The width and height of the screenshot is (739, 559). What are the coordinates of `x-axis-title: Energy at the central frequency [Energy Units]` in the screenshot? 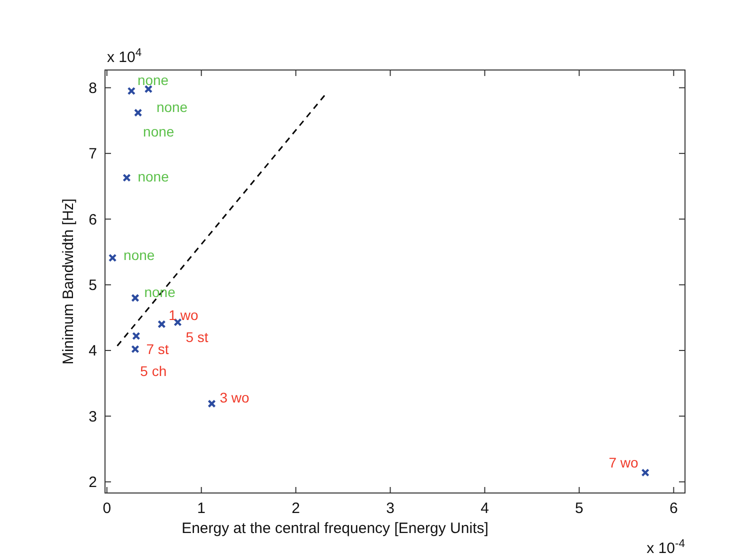 It's located at (335, 528).